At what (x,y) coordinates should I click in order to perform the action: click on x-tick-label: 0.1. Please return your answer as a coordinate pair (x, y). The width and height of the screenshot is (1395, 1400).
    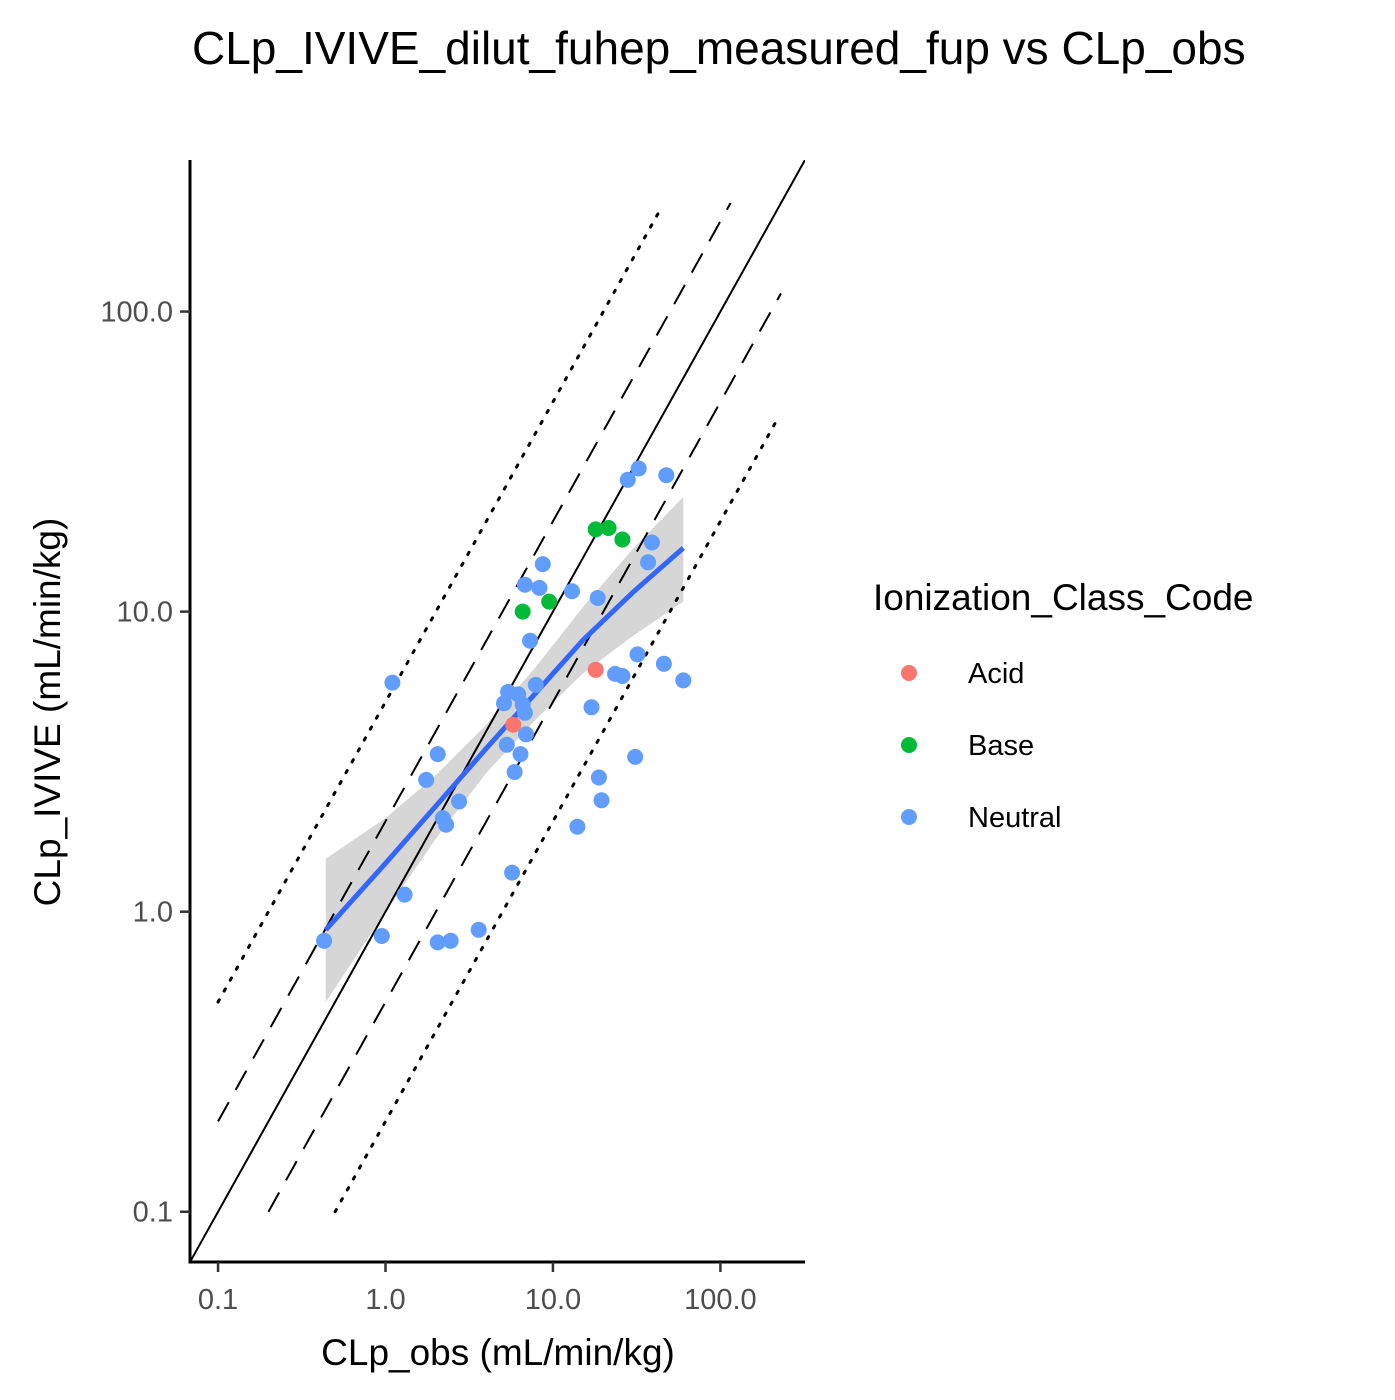
    Looking at the image, I should click on (218, 1300).